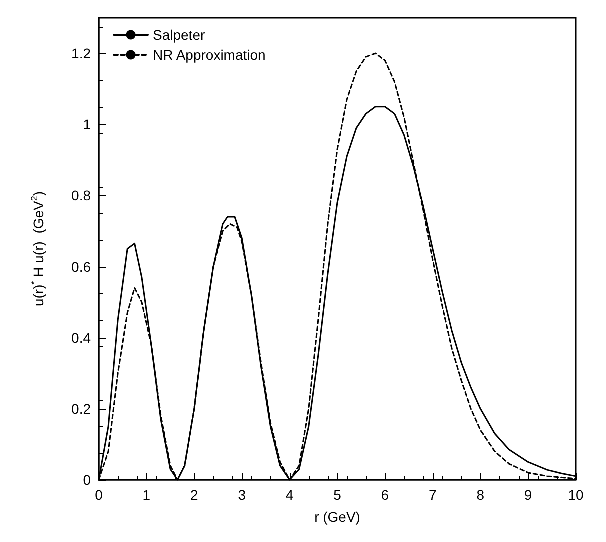 This screenshot has width=606, height=542. What do you see at coordinates (576, 495) in the screenshot?
I see `x-tick-label: 10` at bounding box center [576, 495].